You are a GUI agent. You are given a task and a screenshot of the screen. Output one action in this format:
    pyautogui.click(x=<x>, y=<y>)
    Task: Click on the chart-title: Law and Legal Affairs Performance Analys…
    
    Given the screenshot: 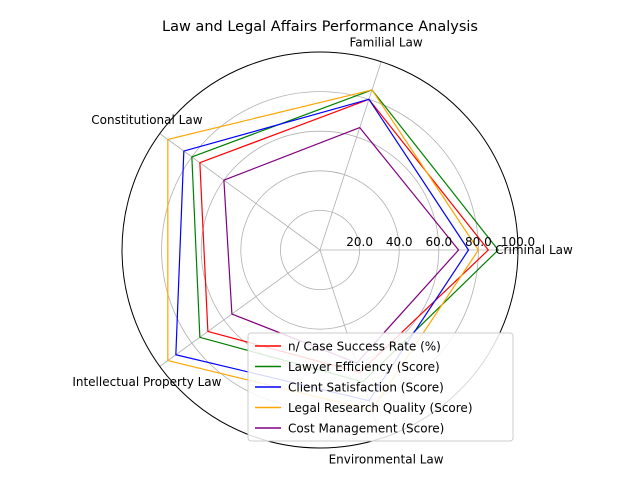 What is the action you would take?
    pyautogui.click(x=320, y=27)
    